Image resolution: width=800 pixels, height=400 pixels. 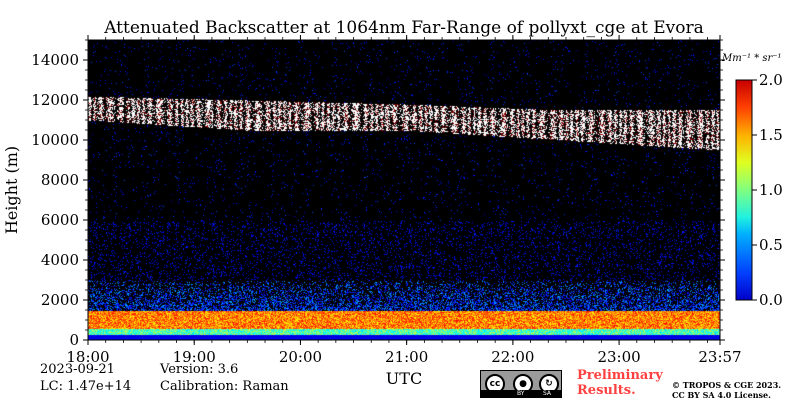 I want to click on y-axis-label: Height (m), so click(x=11, y=190).